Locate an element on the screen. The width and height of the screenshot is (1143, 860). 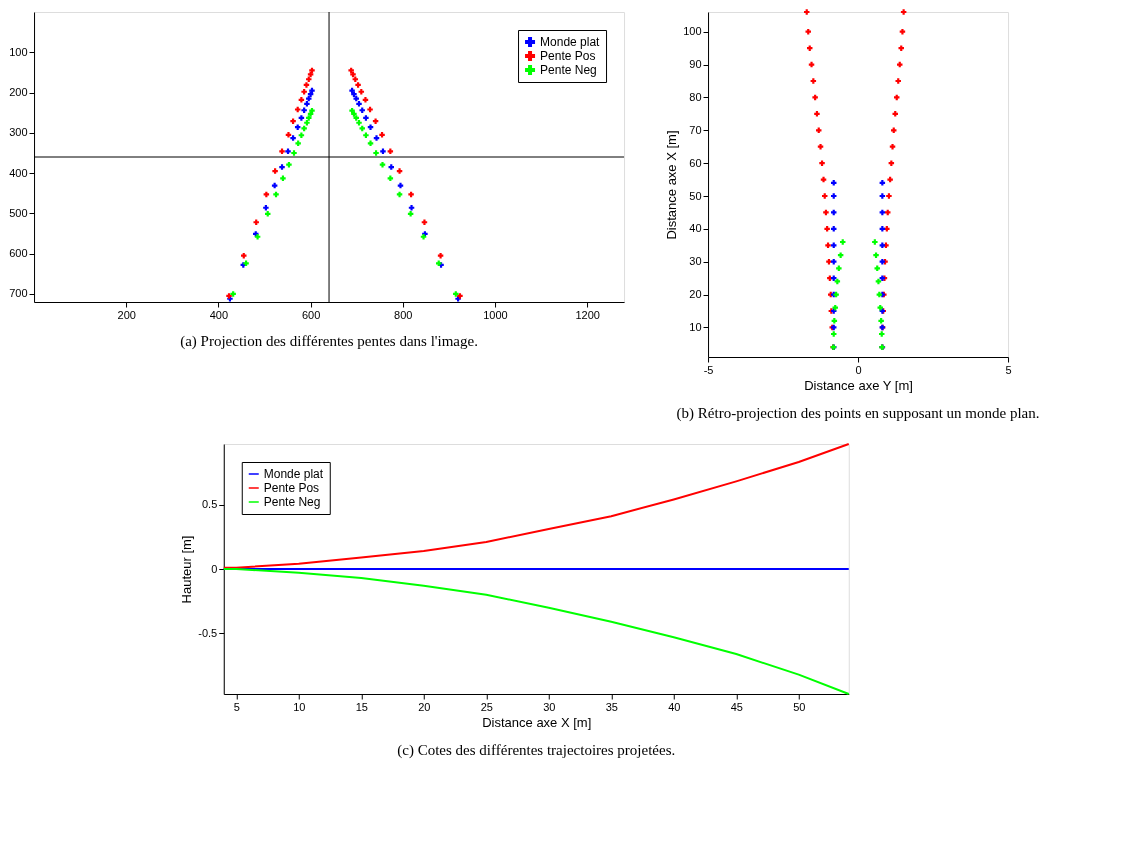
x-tick-label: 1000 is located at coordinates (495, 314).